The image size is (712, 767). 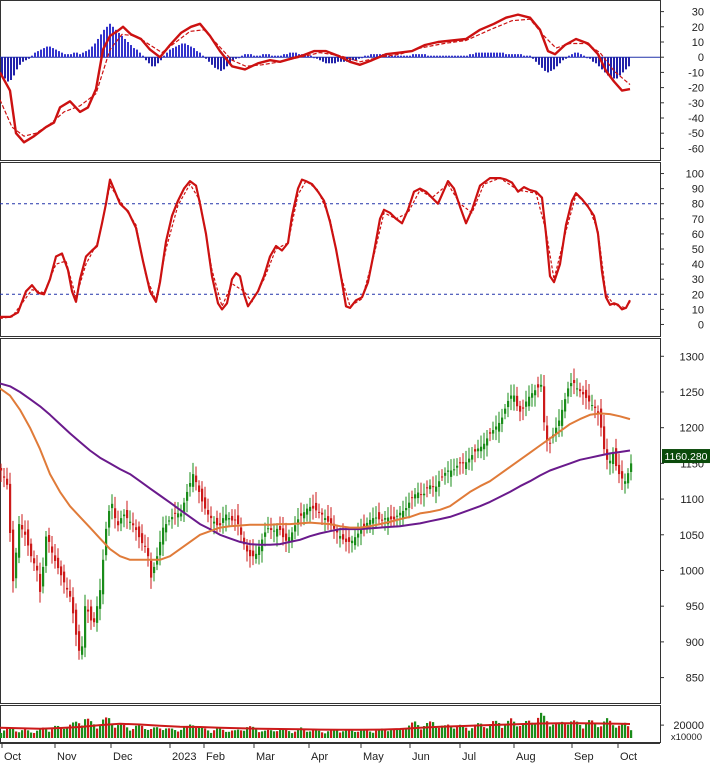 What do you see at coordinates (469, 757) in the screenshot?
I see `x-axis-label: Jul` at bounding box center [469, 757].